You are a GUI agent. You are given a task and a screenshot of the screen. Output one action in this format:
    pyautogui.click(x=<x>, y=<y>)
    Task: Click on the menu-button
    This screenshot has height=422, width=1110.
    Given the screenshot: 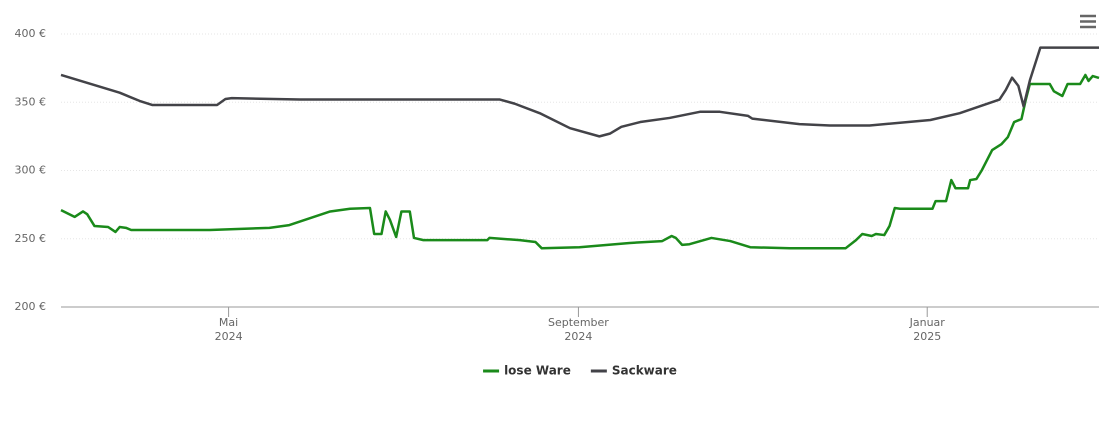 What is the action you would take?
    pyautogui.click(x=1088, y=22)
    